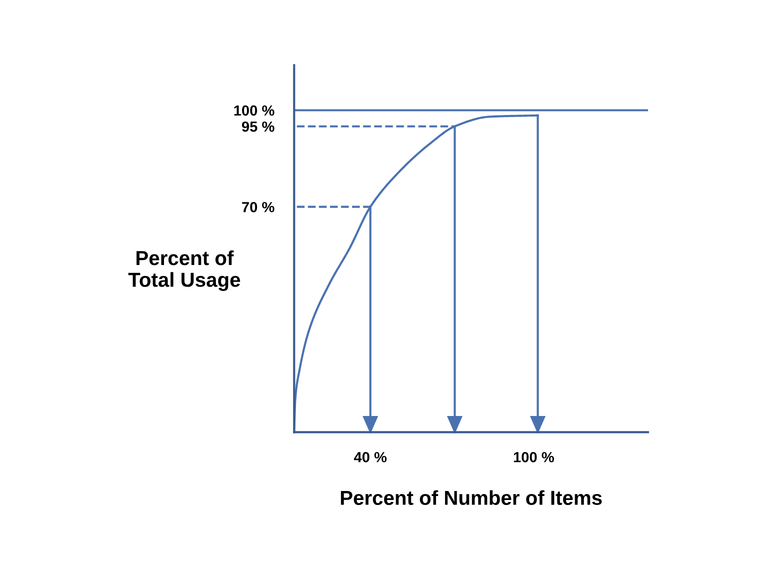 Image resolution: width=766 pixels, height=577 pixels. Describe the element at coordinates (471, 498) in the screenshot. I see `x-axis-title: Percent of Number of Items` at that location.